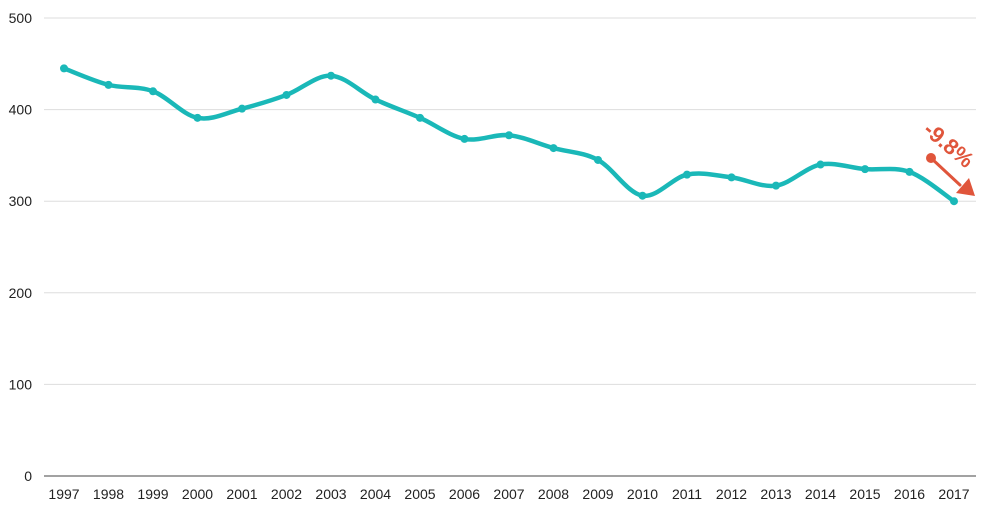  Describe the element at coordinates (63, 494) in the screenshot. I see `x-tick-label: 1997` at that location.